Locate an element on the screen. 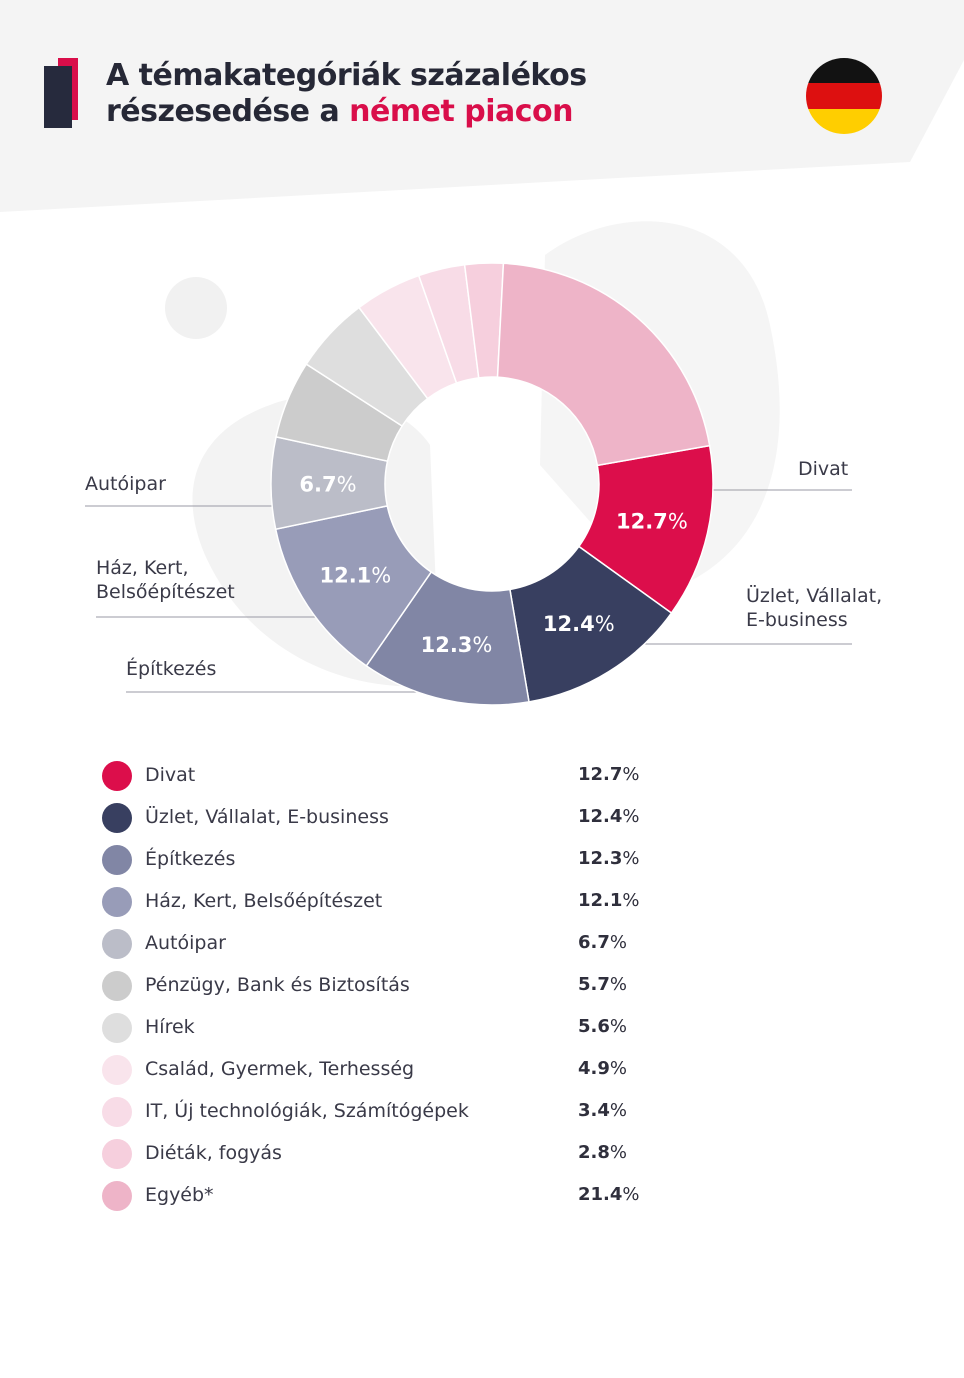 Image resolution: width=964 pixels, height=1378 pixels. callout-label-autoipar: Autóipar is located at coordinates (125, 484).